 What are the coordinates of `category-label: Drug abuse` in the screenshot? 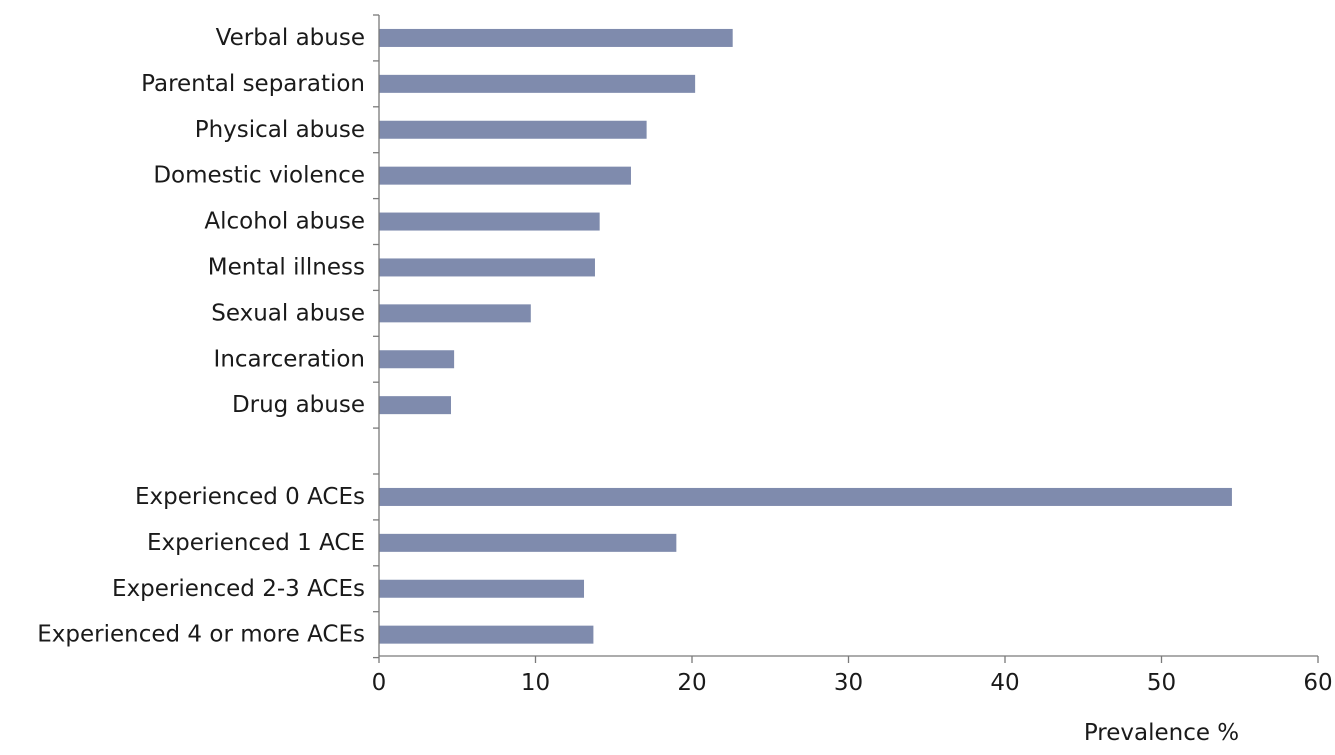 It's located at (298, 405).